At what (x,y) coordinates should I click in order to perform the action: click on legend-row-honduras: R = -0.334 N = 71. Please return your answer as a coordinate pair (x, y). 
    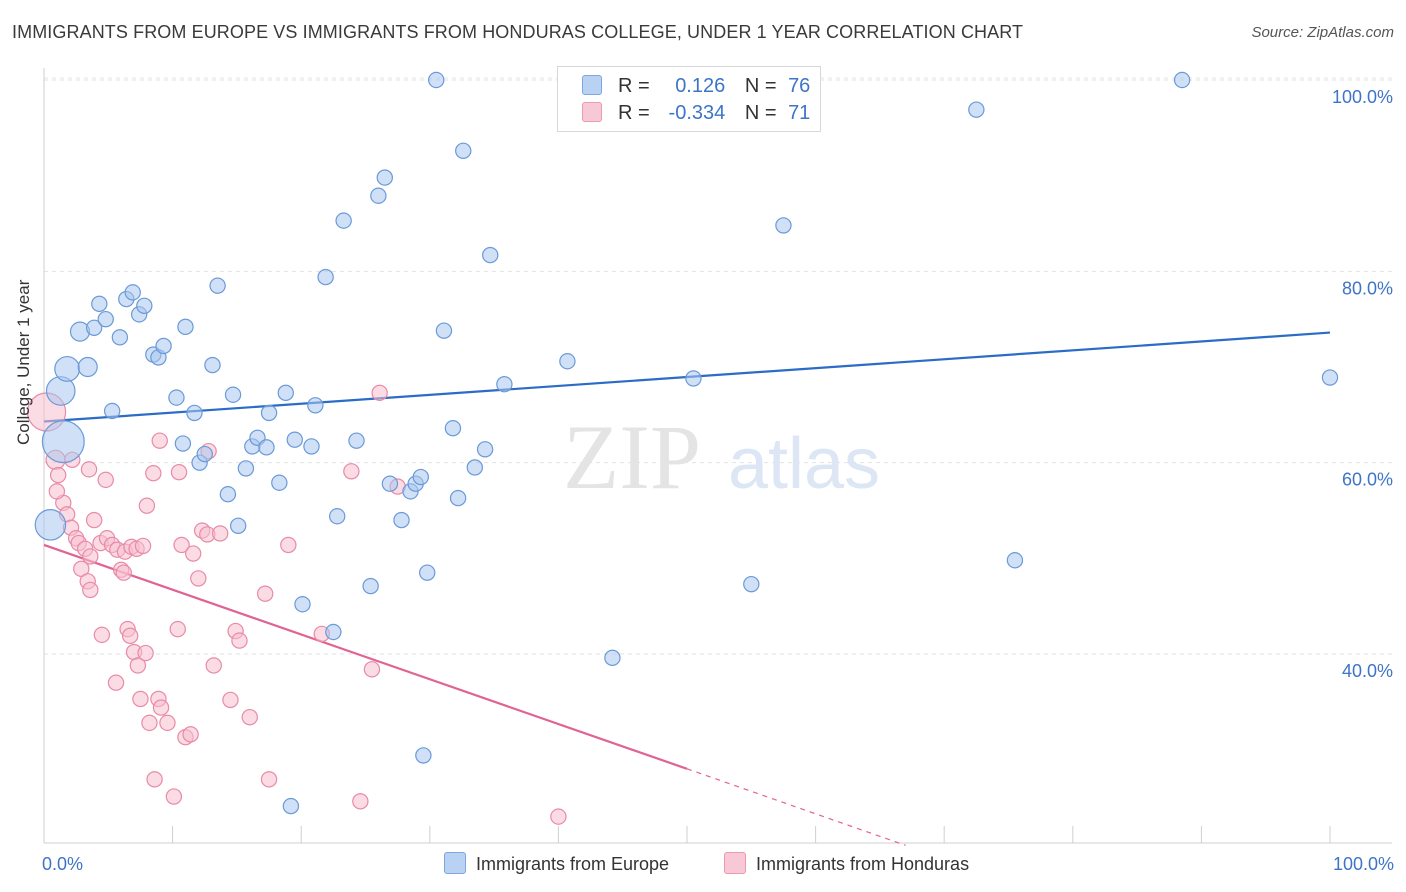
    Looking at the image, I should click on (696, 114).